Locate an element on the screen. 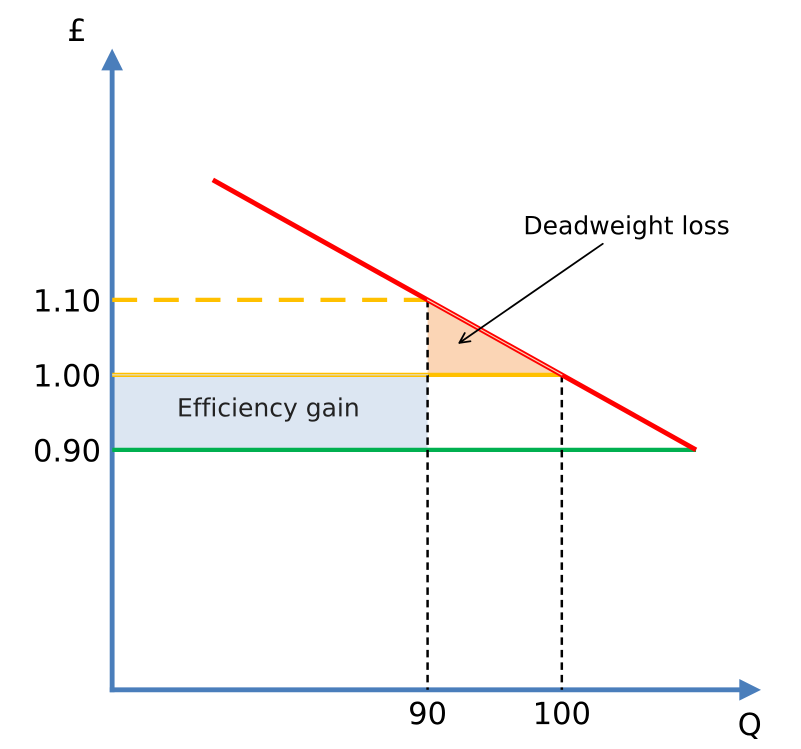  annotation: Deadweight loss is located at coordinates (627, 227).